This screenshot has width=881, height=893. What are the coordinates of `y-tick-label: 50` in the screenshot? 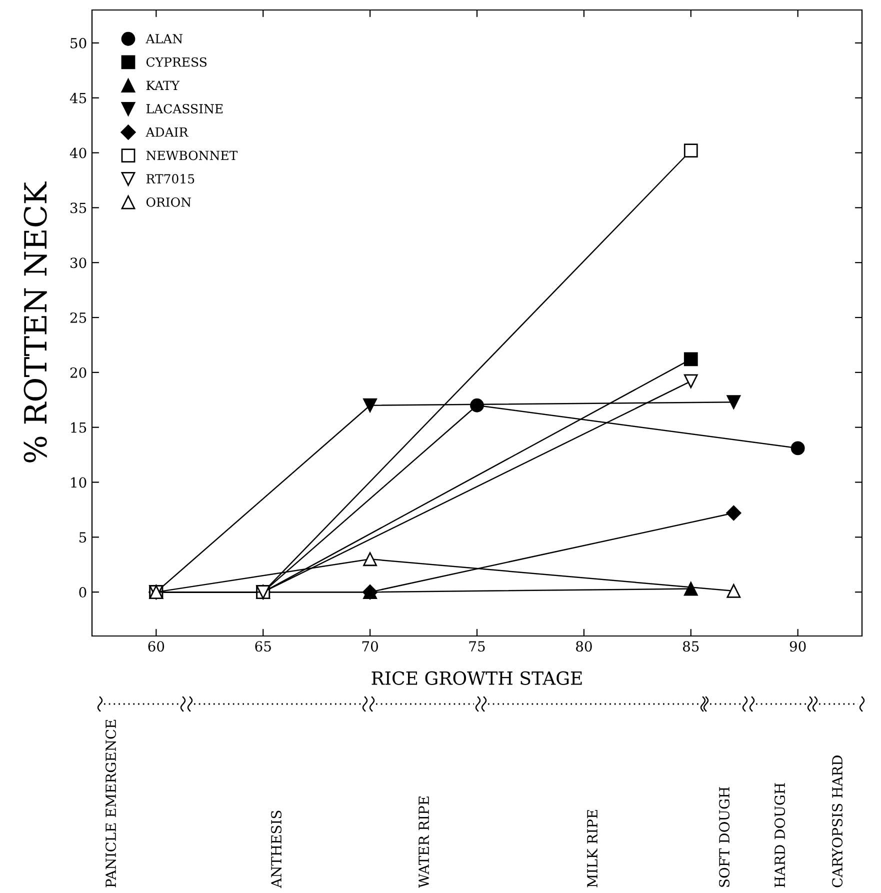 It's located at (78, 43).